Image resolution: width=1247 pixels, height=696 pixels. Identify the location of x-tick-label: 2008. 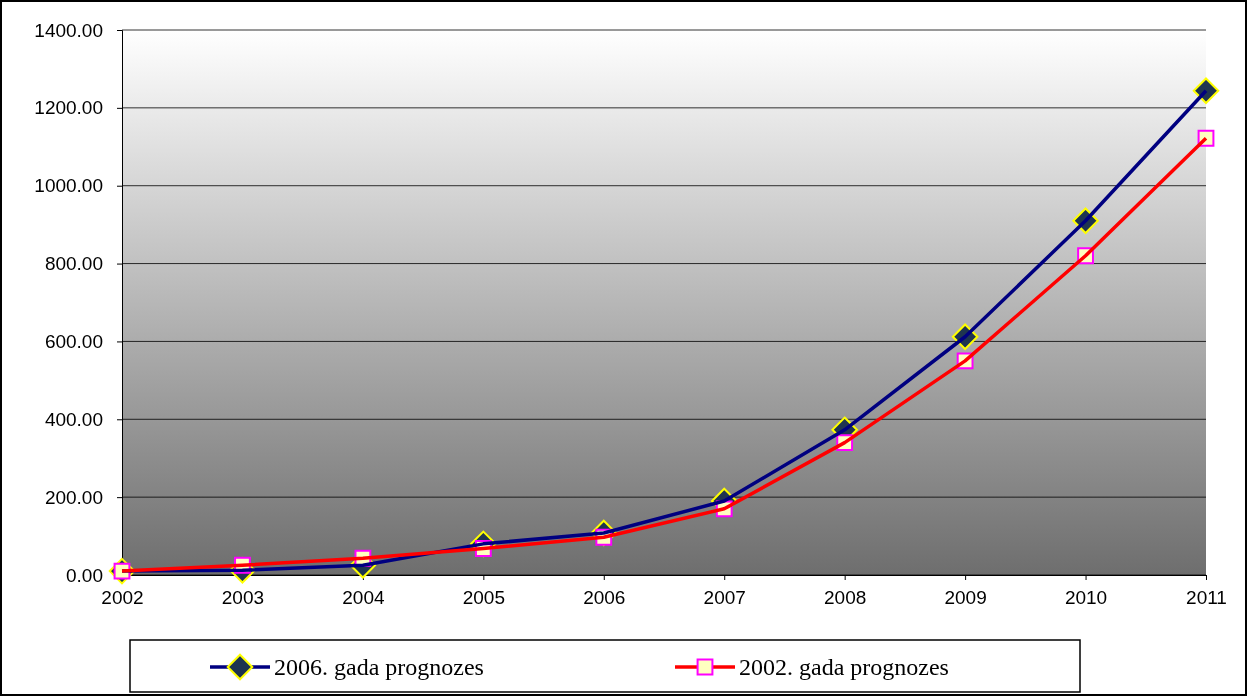
(845, 597).